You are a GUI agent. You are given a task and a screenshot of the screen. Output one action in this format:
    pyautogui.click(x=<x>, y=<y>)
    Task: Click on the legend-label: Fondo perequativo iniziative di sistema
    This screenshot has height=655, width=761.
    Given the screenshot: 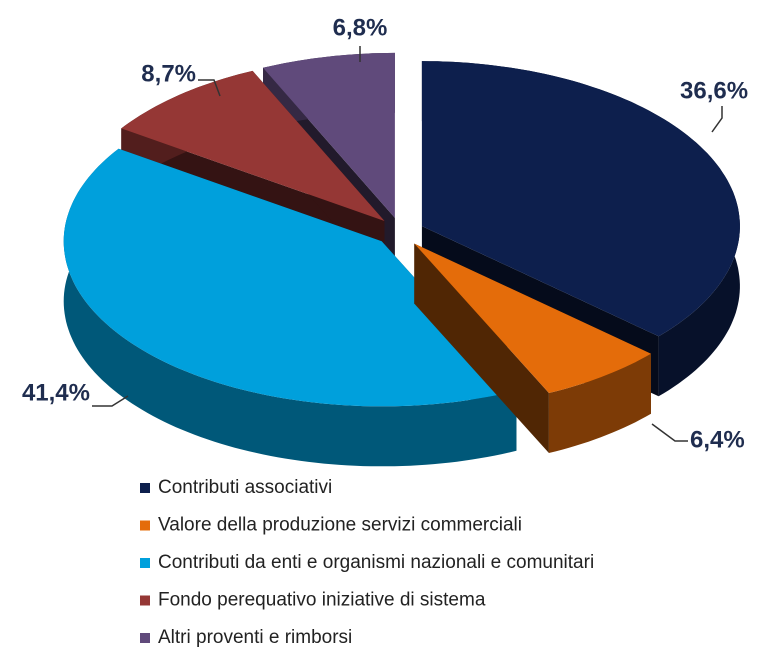 What is the action you would take?
    pyautogui.click(x=322, y=600)
    